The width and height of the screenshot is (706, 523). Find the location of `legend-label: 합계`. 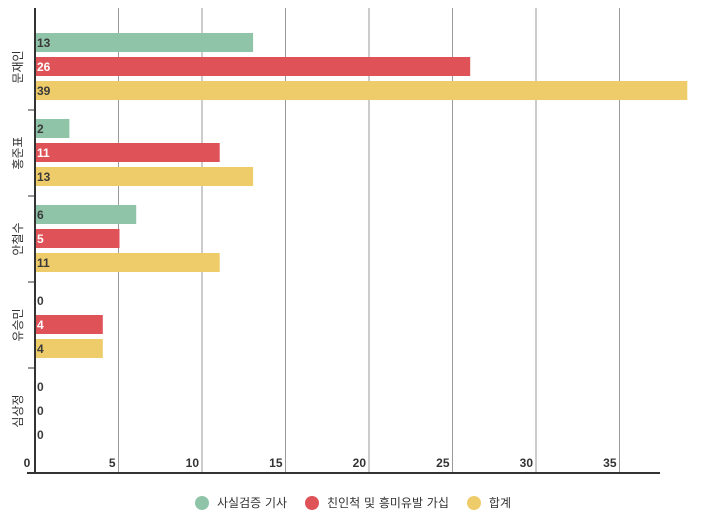

legend-label: 합계 is located at coordinates (499, 503).